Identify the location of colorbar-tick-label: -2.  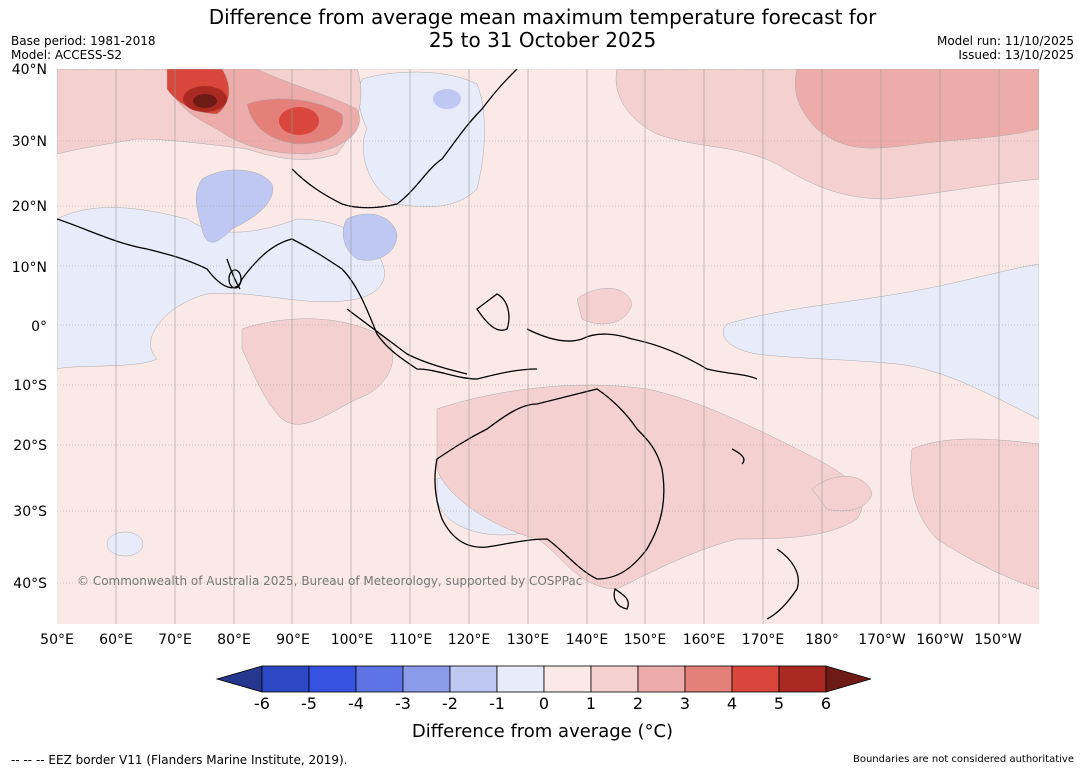
(450, 703).